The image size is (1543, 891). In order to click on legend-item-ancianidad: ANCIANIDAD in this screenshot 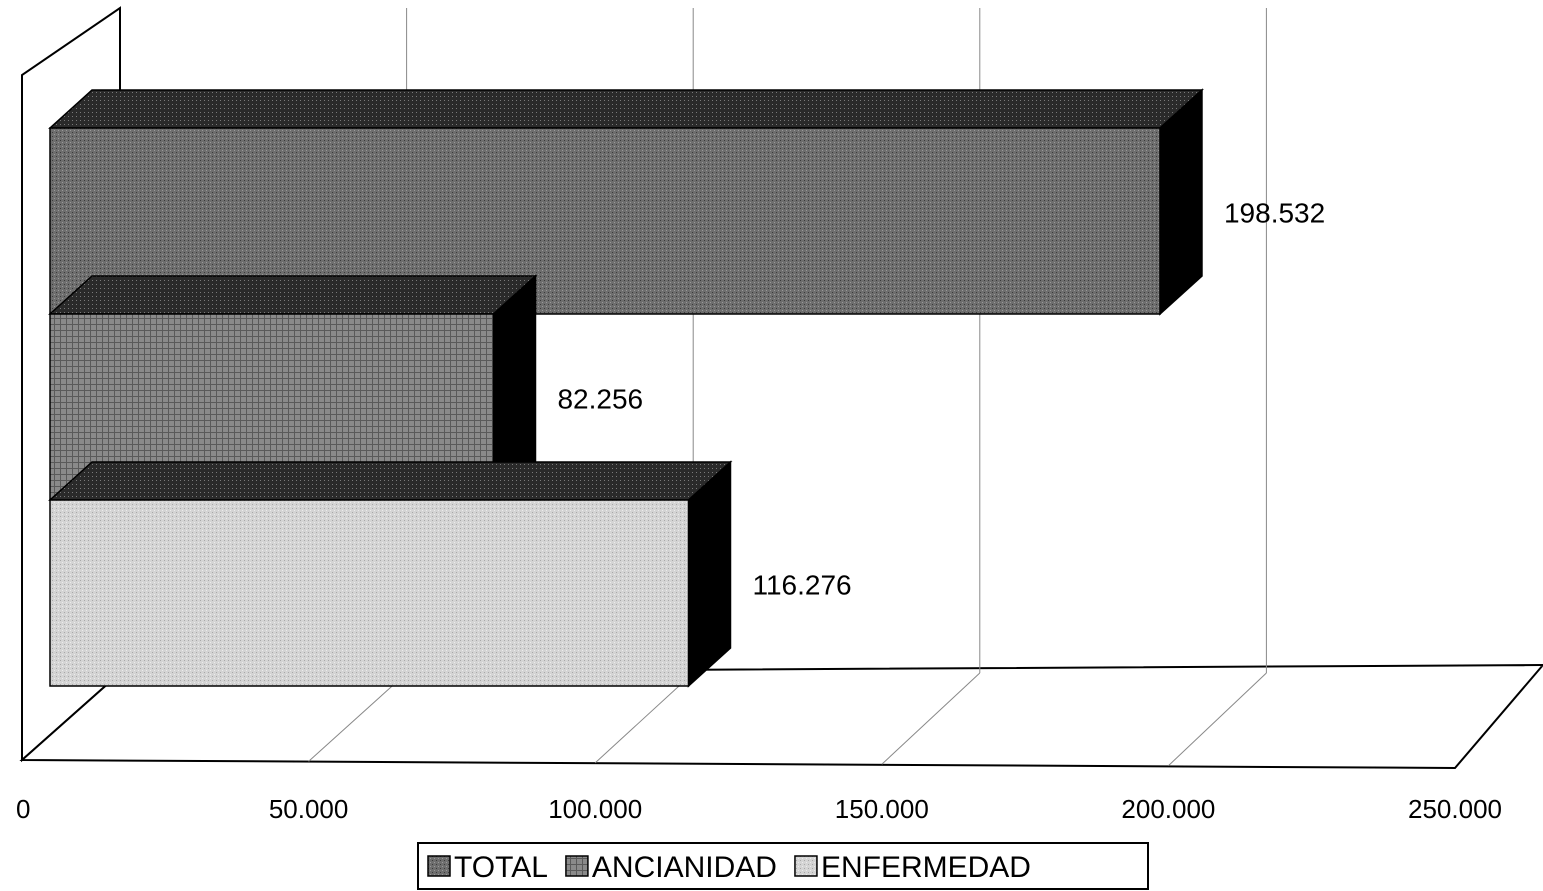, I will do `click(671, 867)`.